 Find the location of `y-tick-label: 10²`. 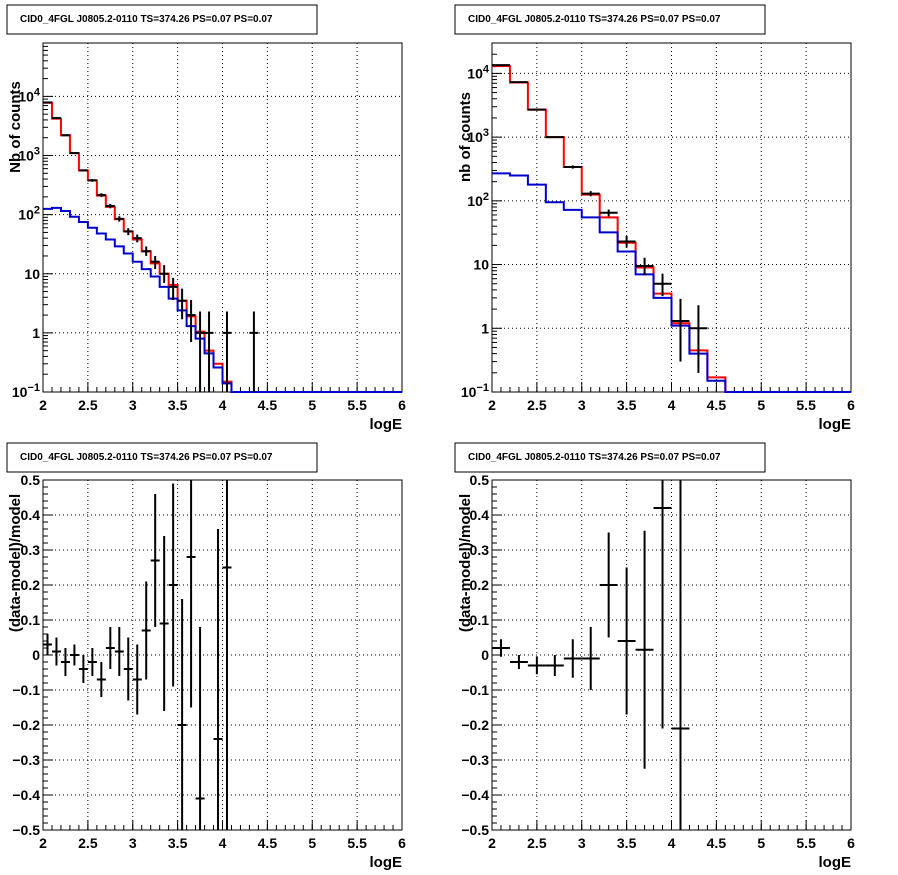

y-tick-label: 10² is located at coordinates (29, 214).